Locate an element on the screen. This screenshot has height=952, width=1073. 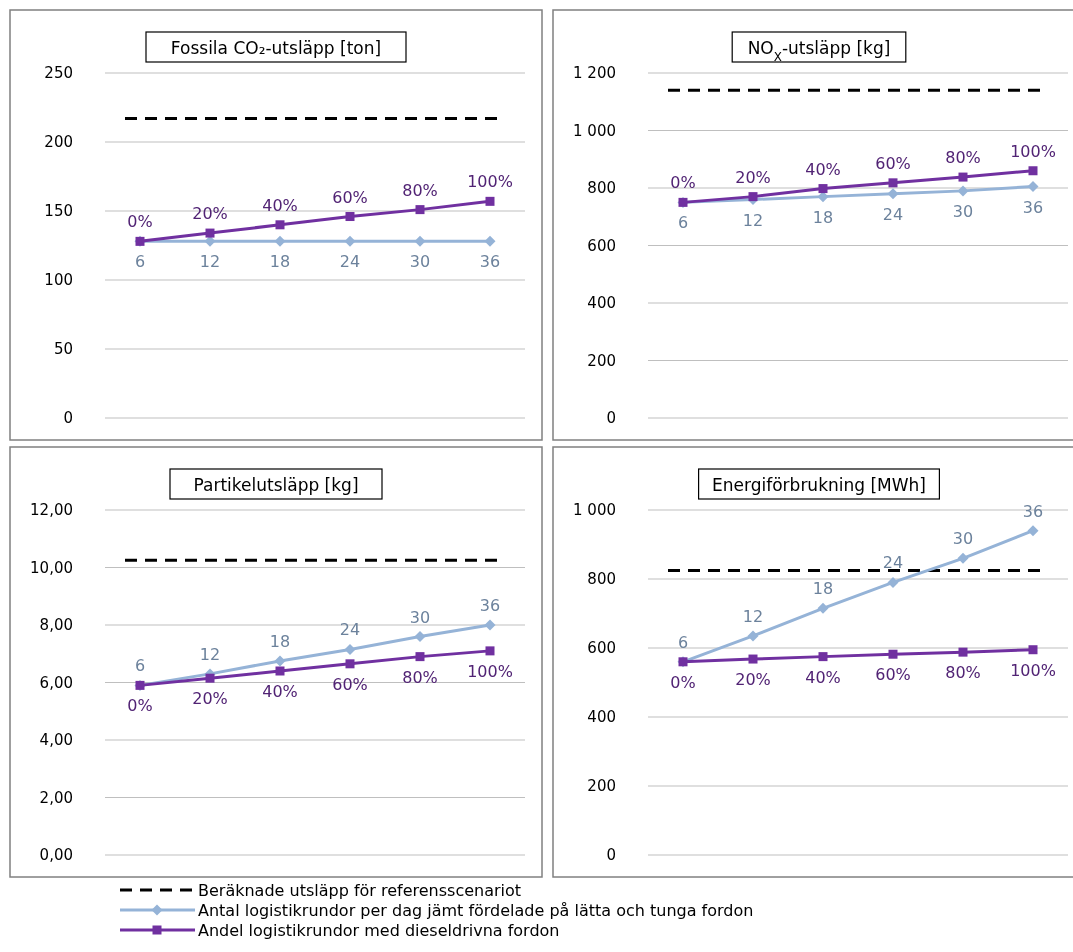
y-tick-label: 12,00 is located at coordinates (51, 510).